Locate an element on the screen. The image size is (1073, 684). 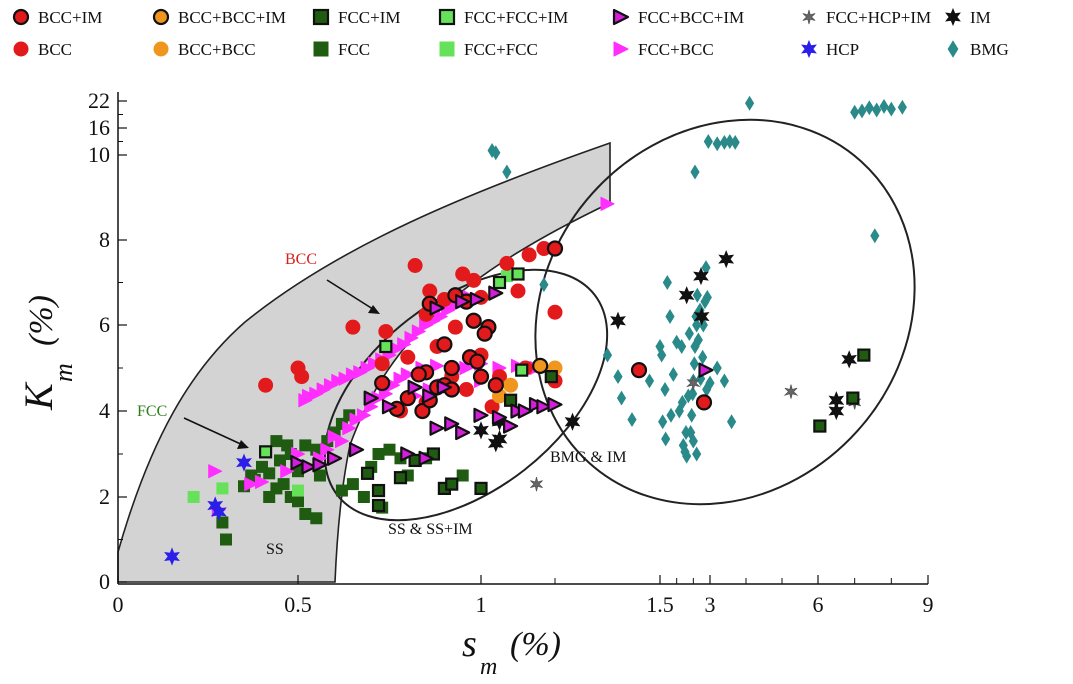
series-fcc-bcc-im is located at coordinates (502, 380).